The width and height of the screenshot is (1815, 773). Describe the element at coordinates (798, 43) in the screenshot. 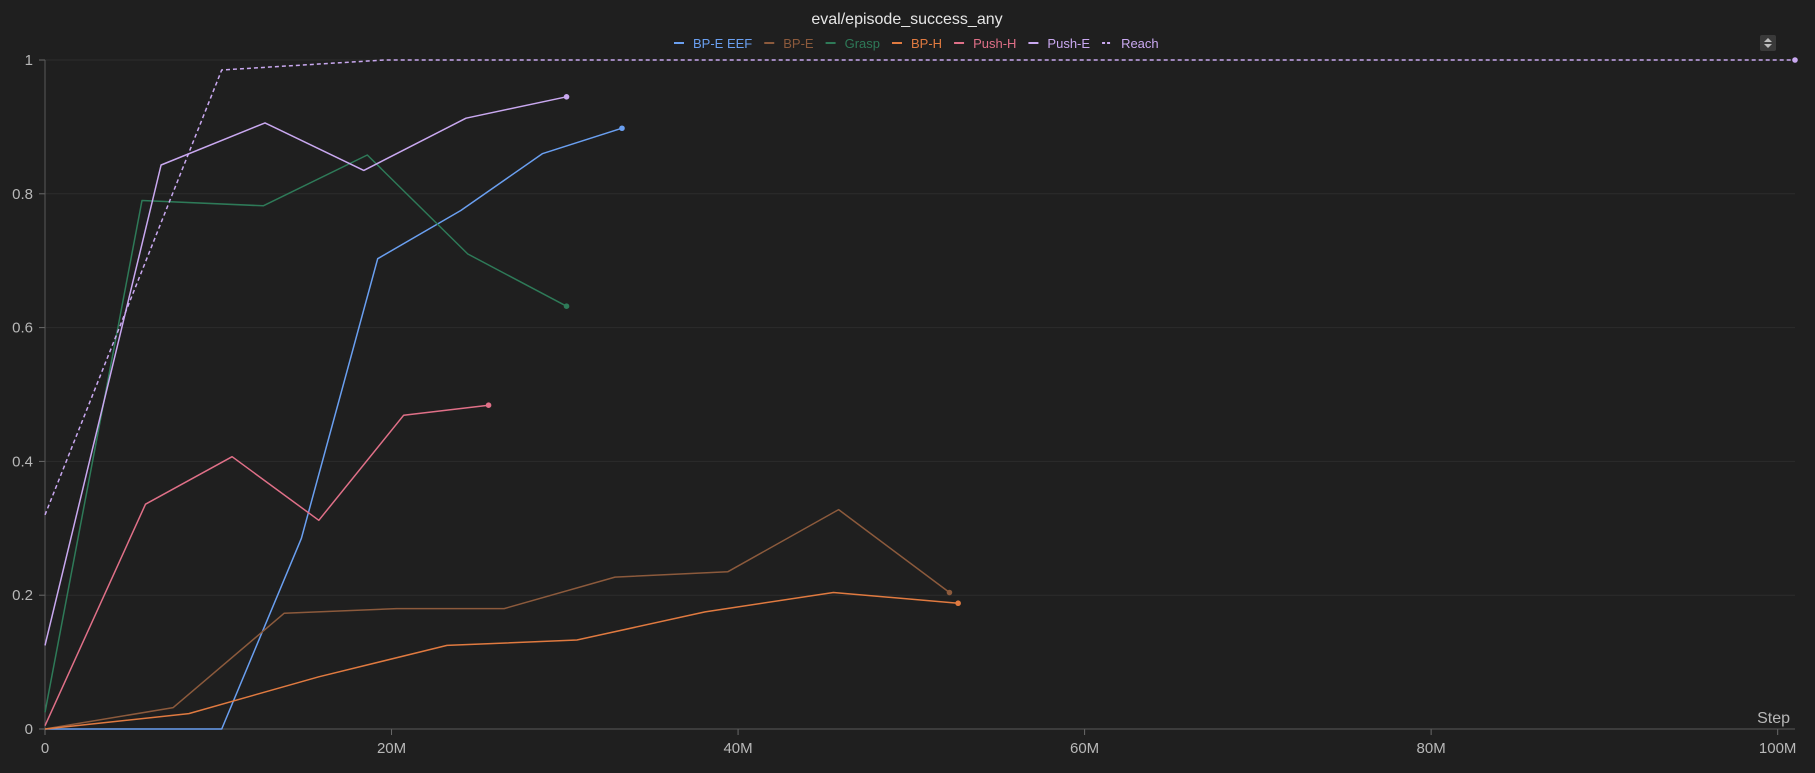

I see `legend-item-label: BP-E` at that location.